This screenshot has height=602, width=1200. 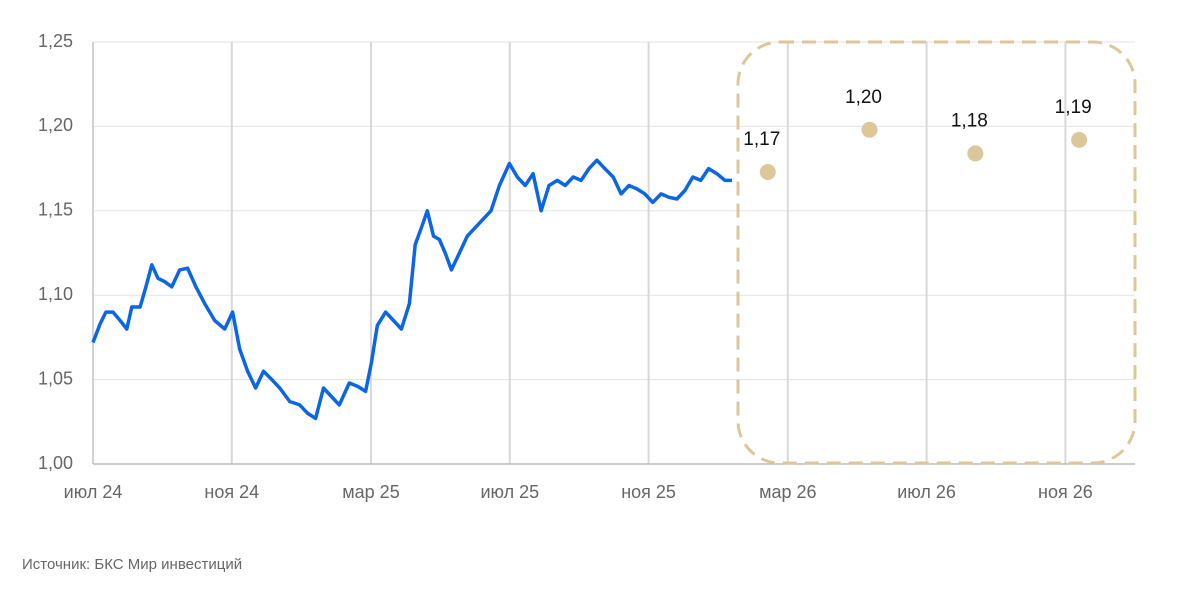 I want to click on x-tick-label: мар 26, so click(x=787, y=492).